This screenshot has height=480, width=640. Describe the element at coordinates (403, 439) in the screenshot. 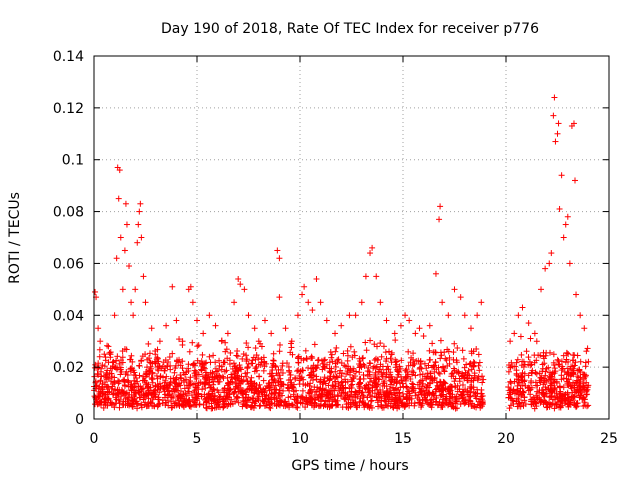

I see `x-tick-label: 15` at that location.